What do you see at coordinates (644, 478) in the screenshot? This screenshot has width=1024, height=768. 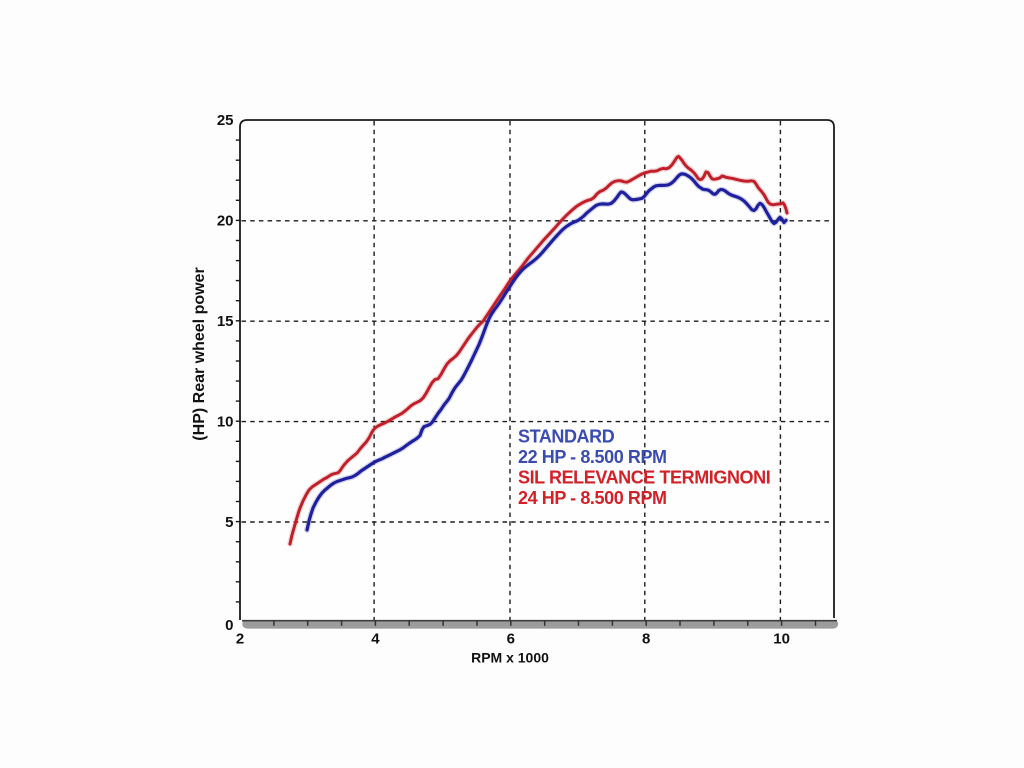 I see `svg-text: SIL RELEVANCE TERMIGNONI` at bounding box center [644, 478].